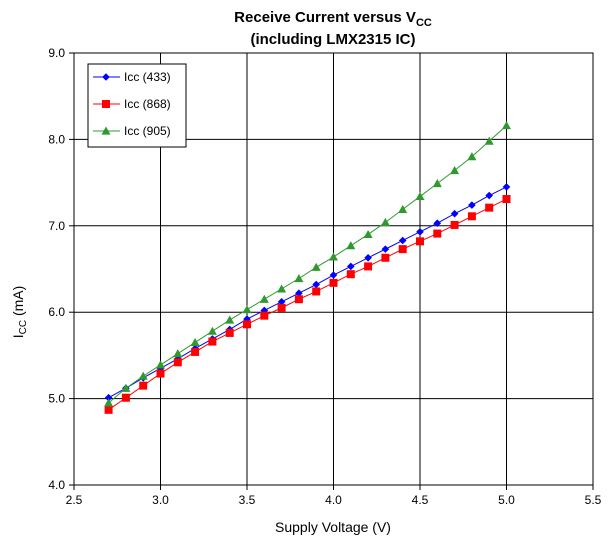  I want to click on legend-label: Icc (433), so click(147, 77).